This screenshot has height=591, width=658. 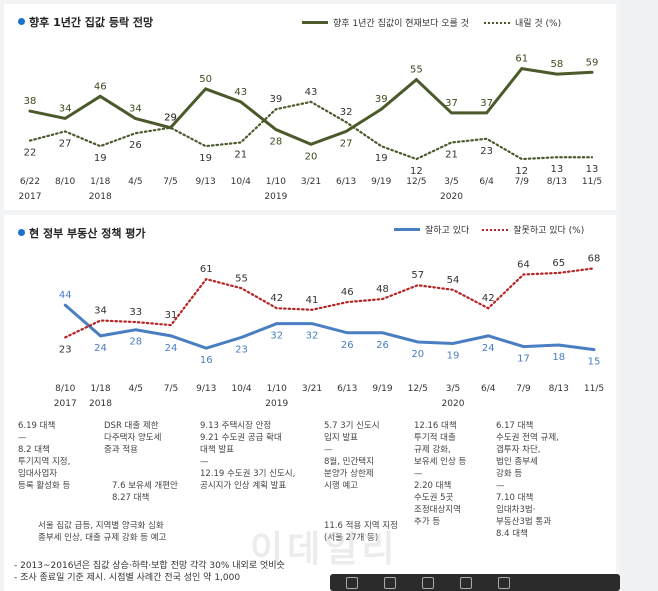 What do you see at coordinates (594, 258) in the screenshot?
I see `data-label: 68` at bounding box center [594, 258].